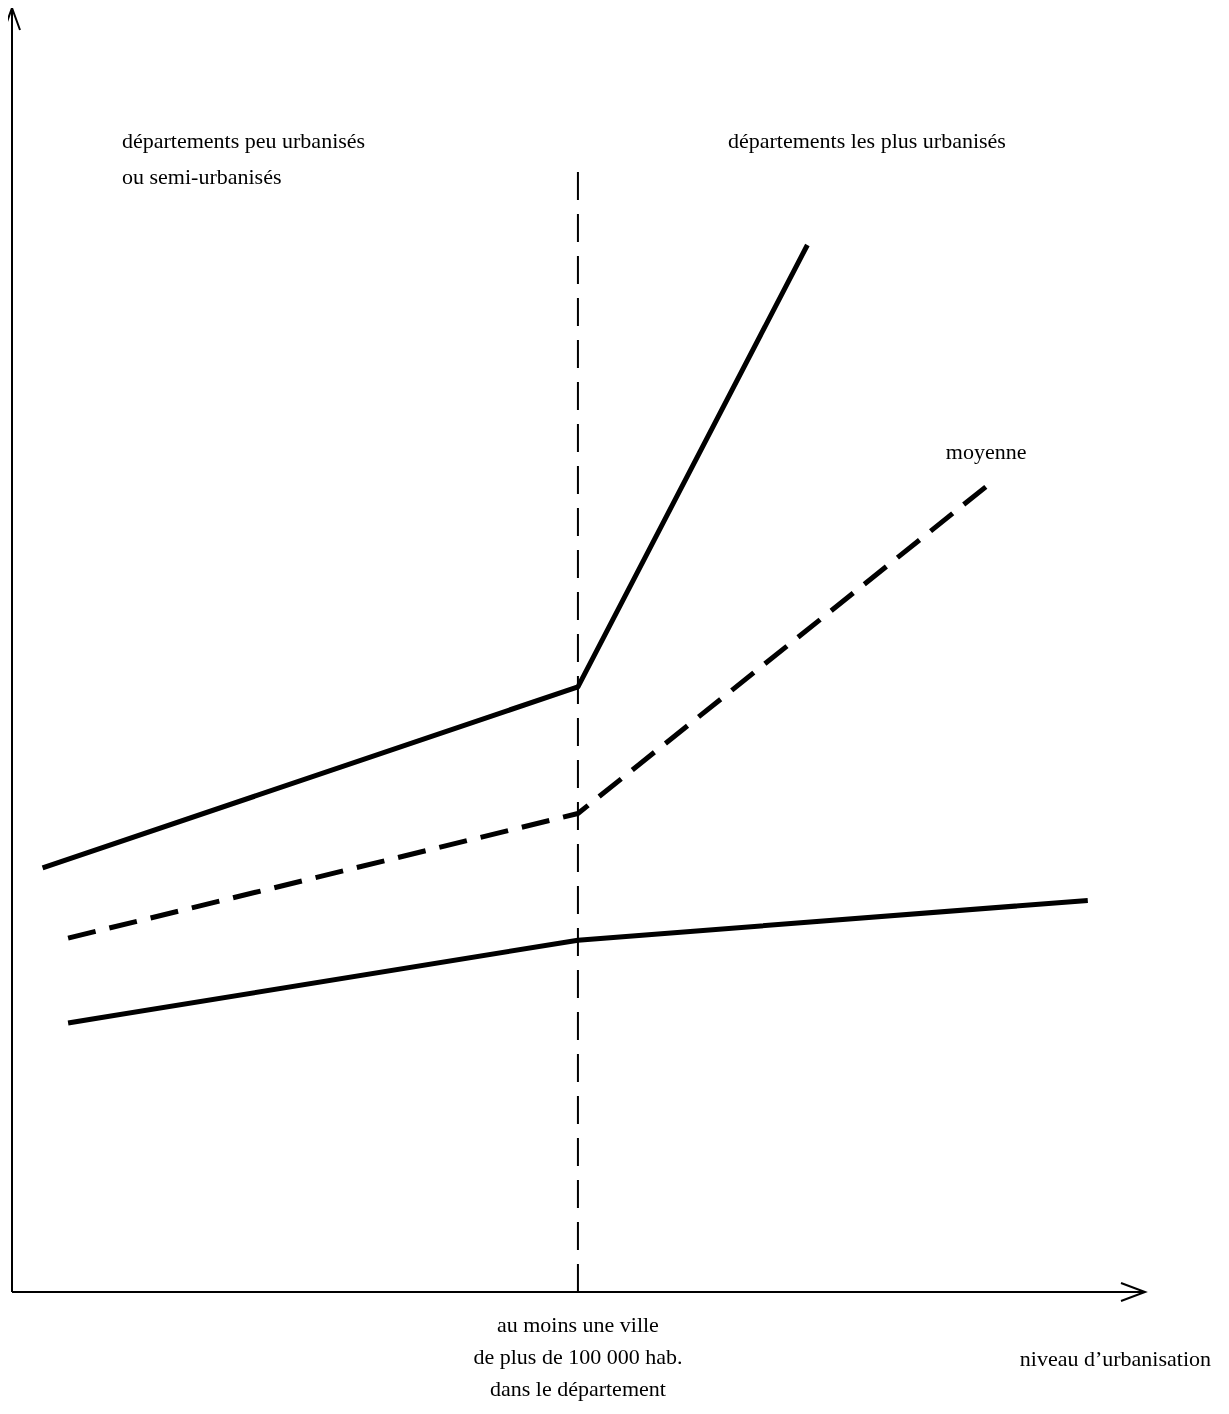 The image size is (1229, 1414). I want to click on series-label: moyenne, so click(986, 451).